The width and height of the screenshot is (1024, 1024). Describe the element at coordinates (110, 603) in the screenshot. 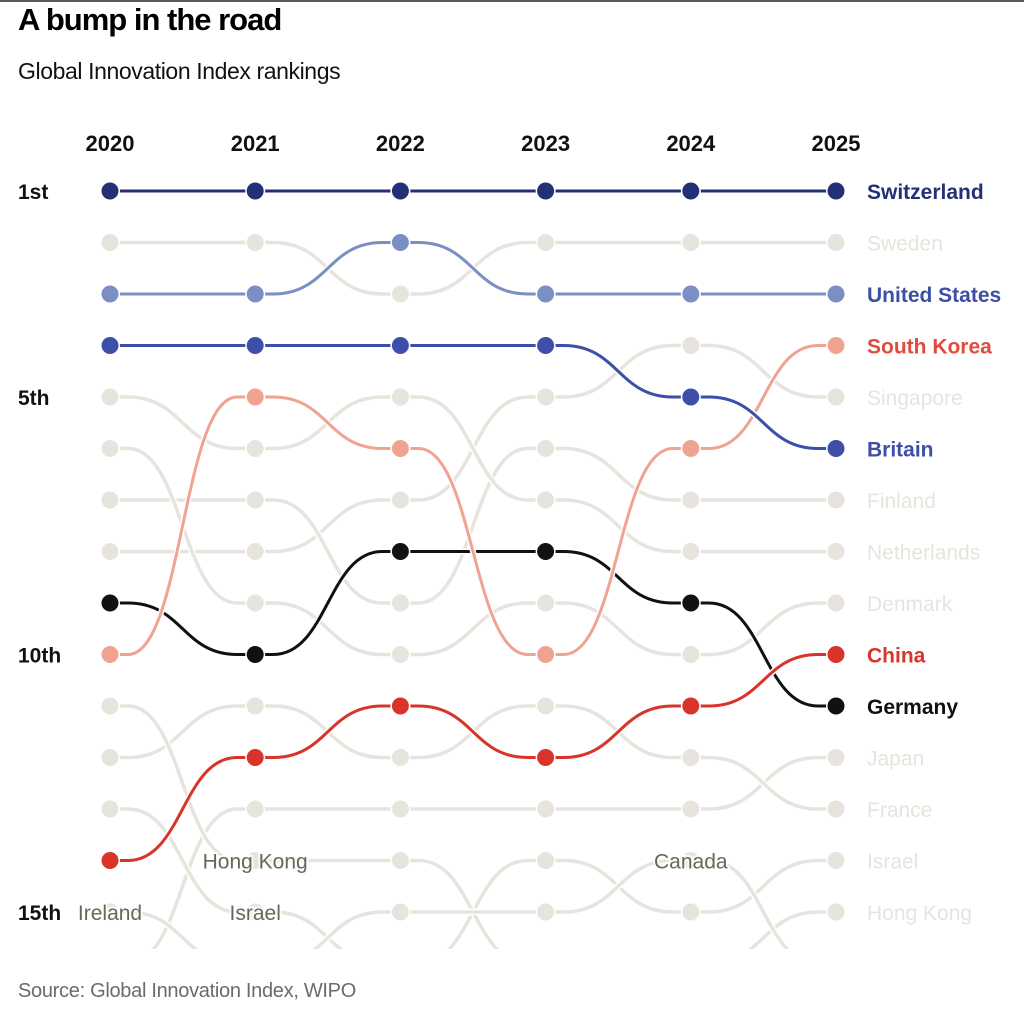

I see `dot-germany-2020` at that location.